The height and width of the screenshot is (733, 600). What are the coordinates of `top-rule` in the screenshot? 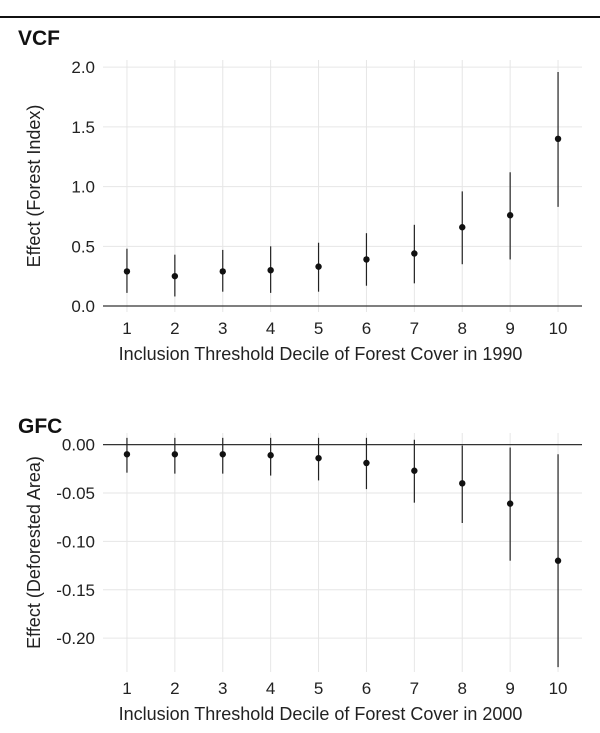 It's located at (300, 17).